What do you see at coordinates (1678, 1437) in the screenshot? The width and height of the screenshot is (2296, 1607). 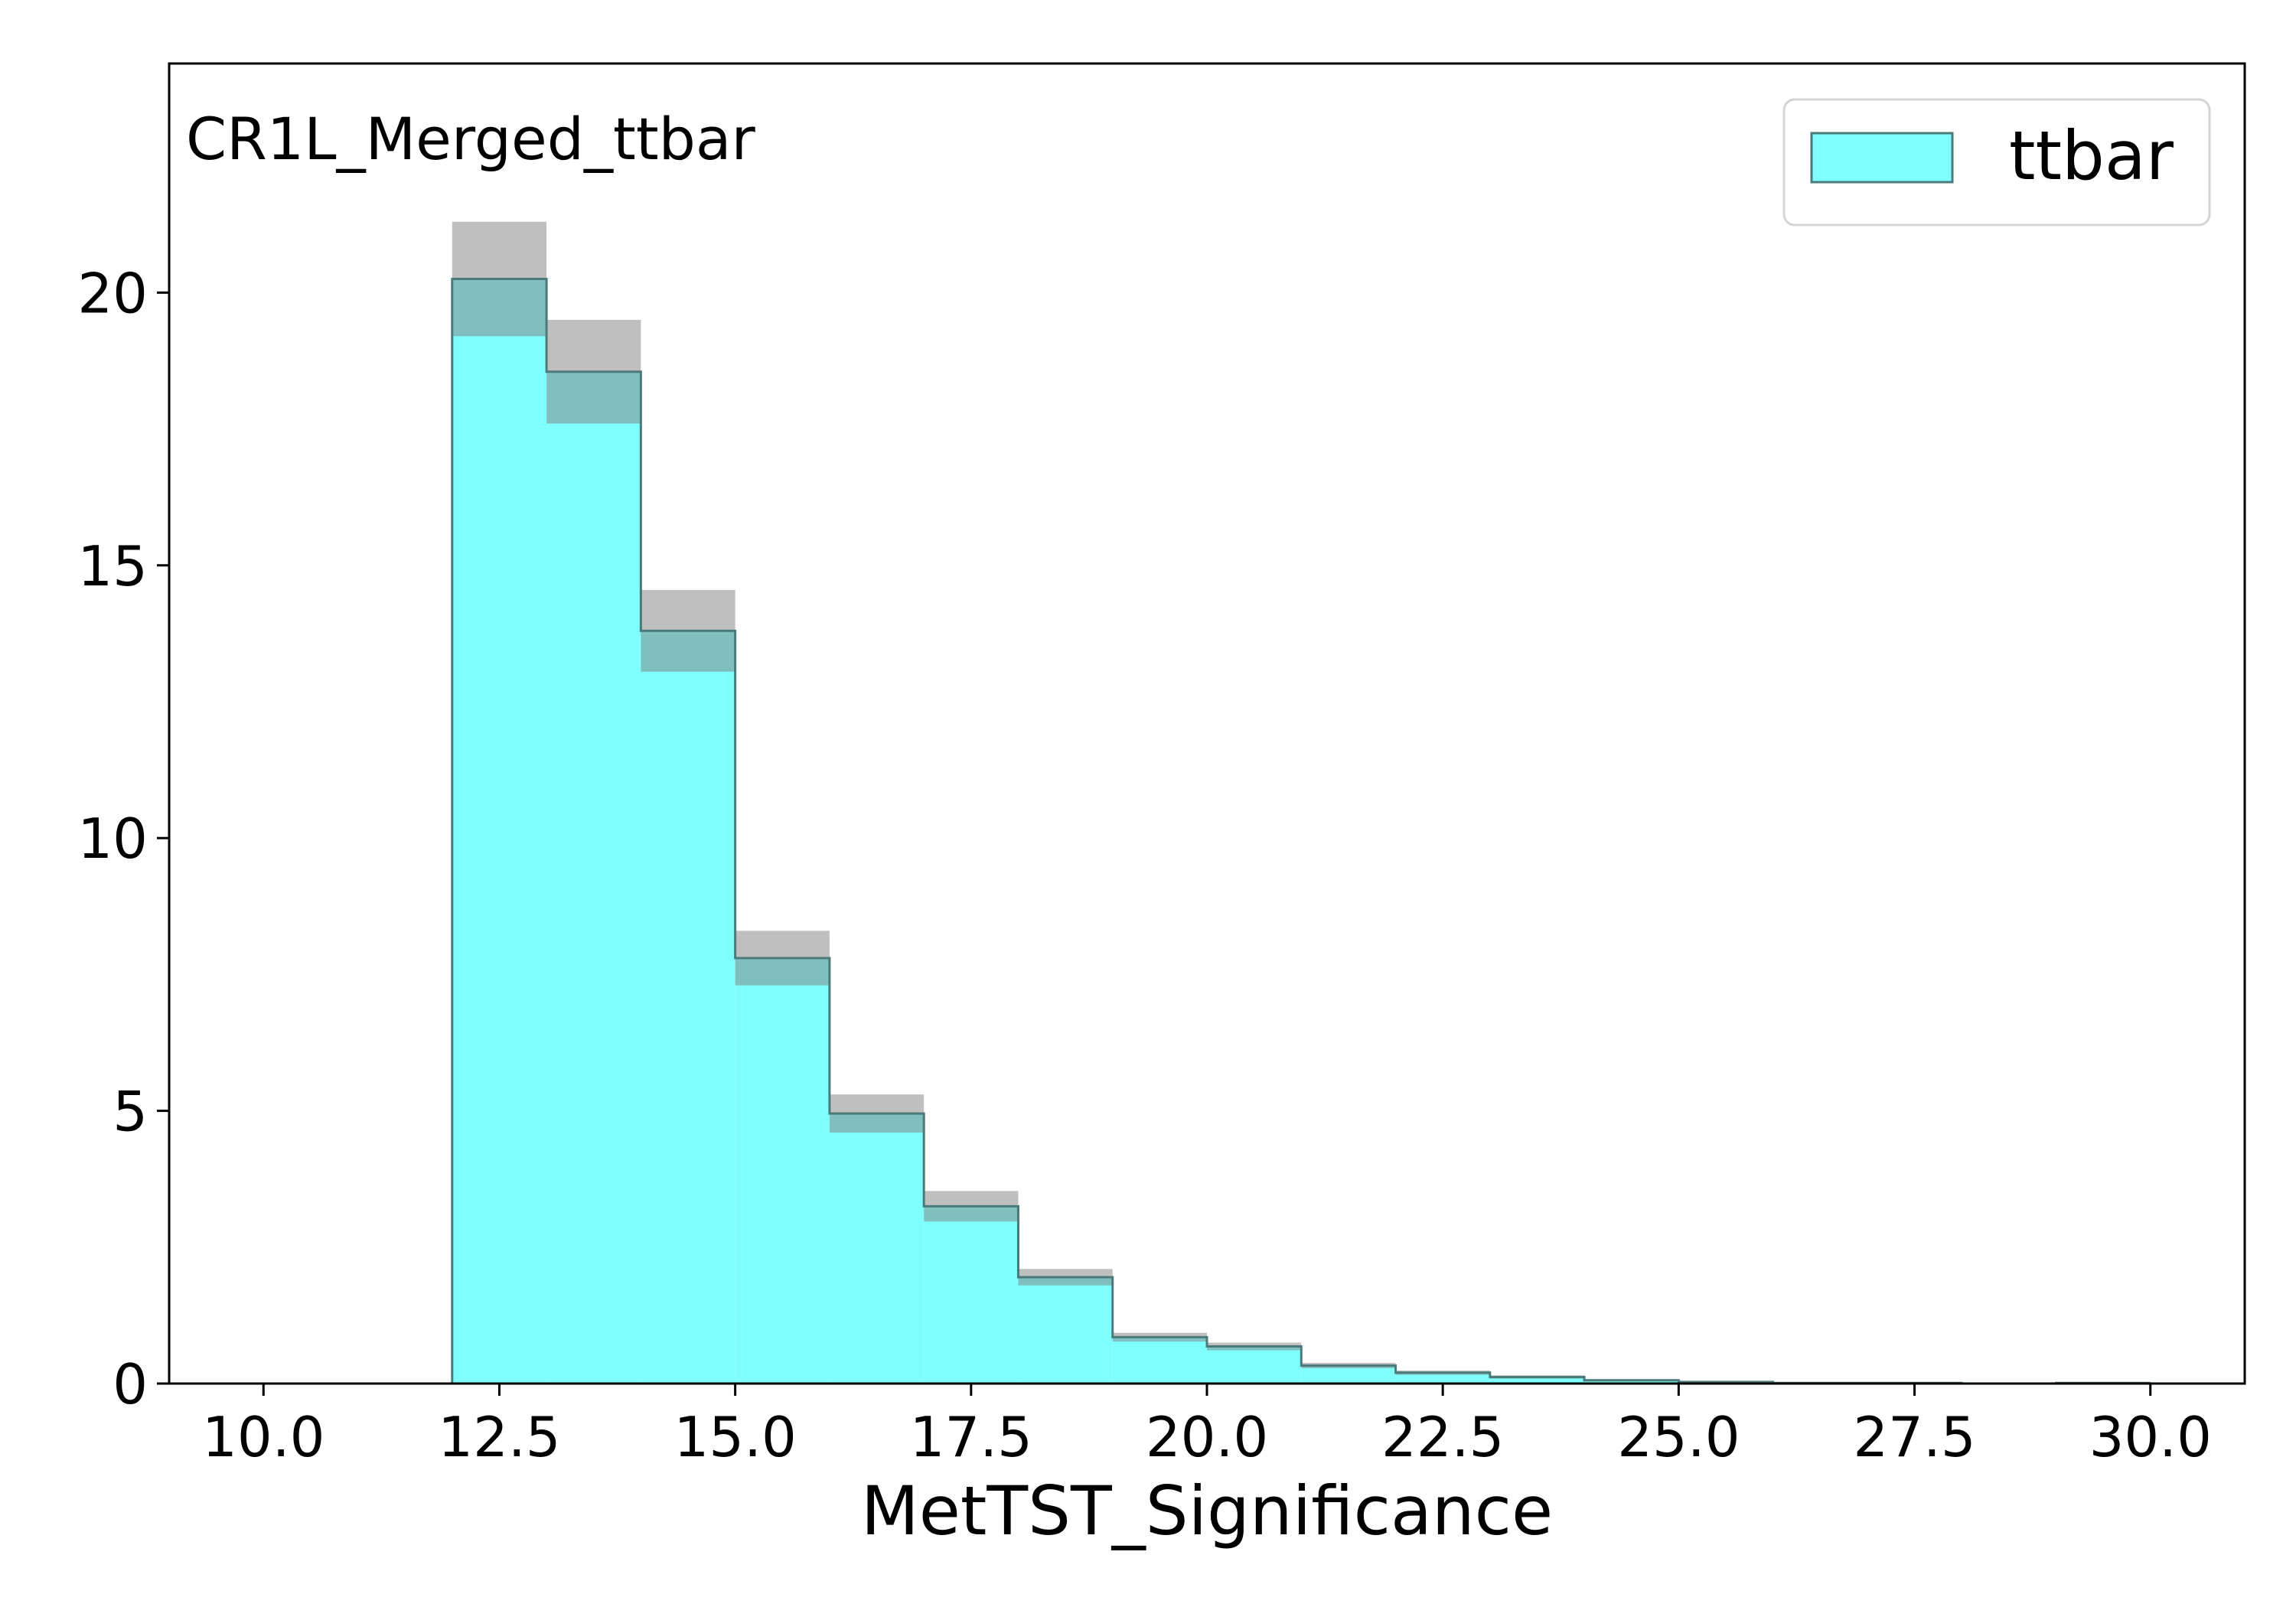 I see `x-tick-label: 25.0` at bounding box center [1678, 1437].